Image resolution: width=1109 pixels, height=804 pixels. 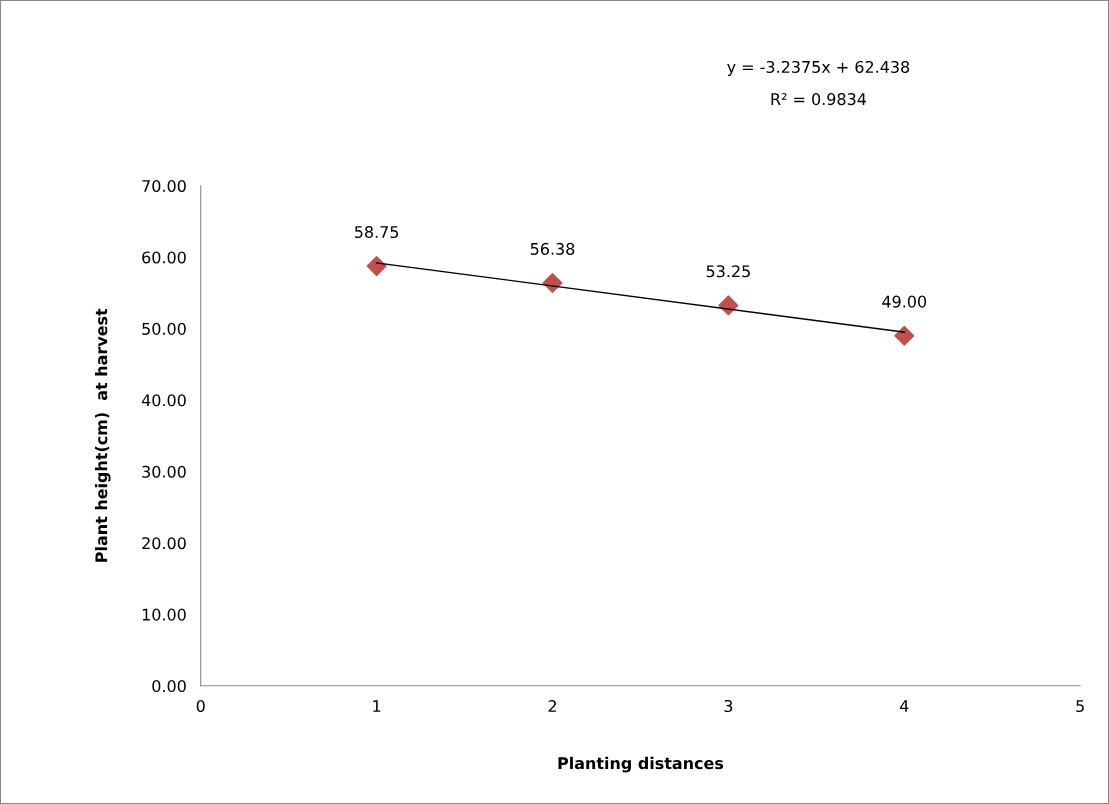 I want to click on y-tick-label: 0.00, so click(x=169, y=686).